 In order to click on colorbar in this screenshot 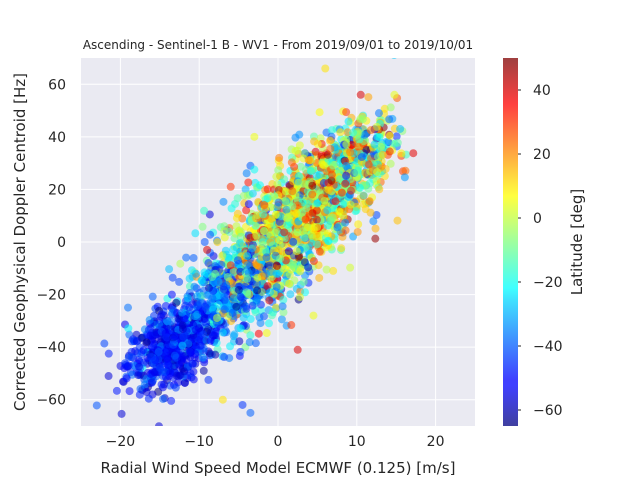, I will do `click(510, 242)`.